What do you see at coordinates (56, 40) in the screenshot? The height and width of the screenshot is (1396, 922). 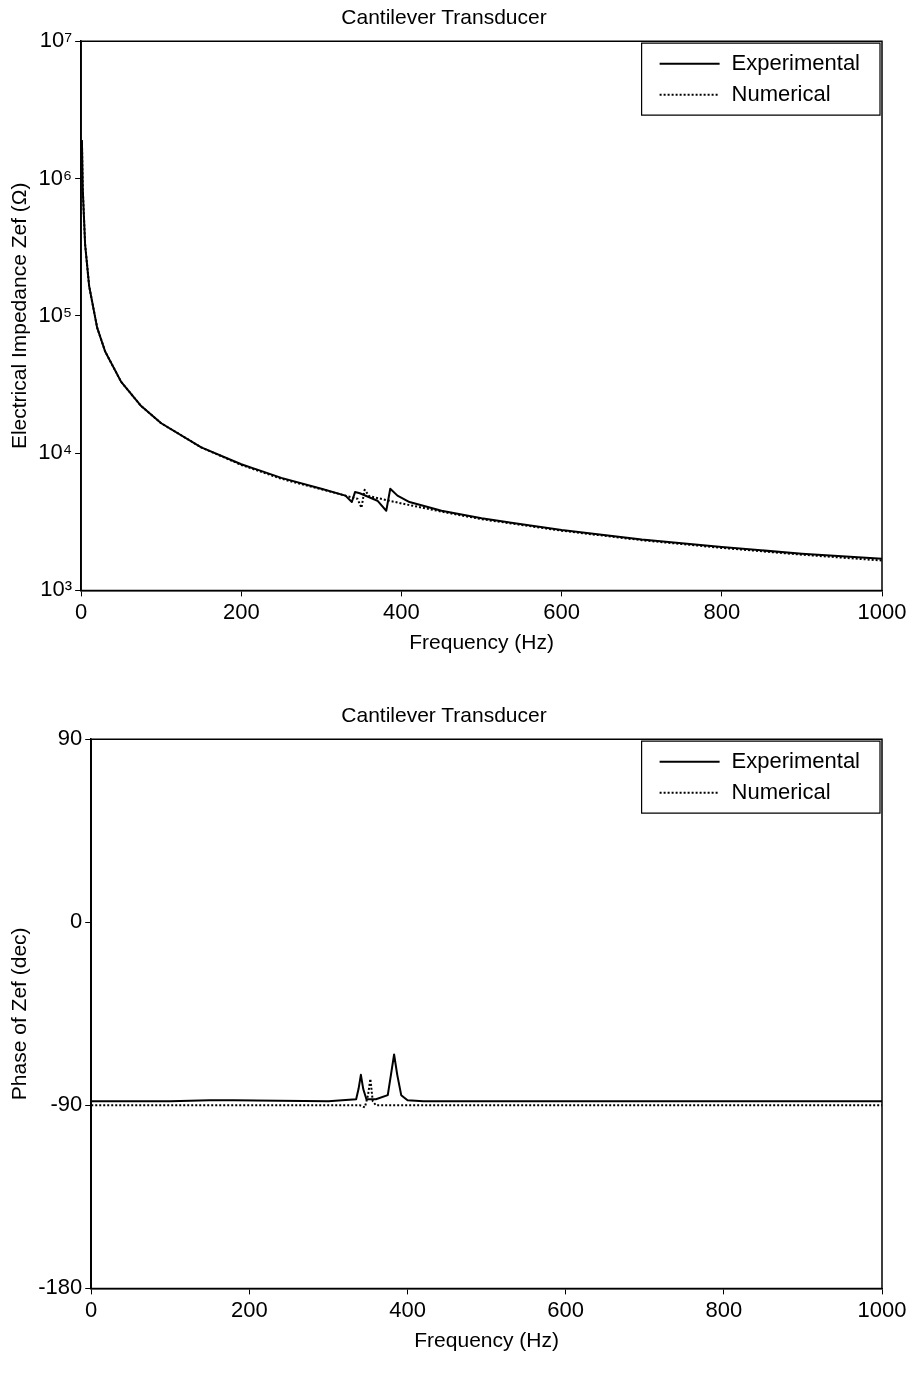 I see `y-tick-label: 10⁷` at bounding box center [56, 40].